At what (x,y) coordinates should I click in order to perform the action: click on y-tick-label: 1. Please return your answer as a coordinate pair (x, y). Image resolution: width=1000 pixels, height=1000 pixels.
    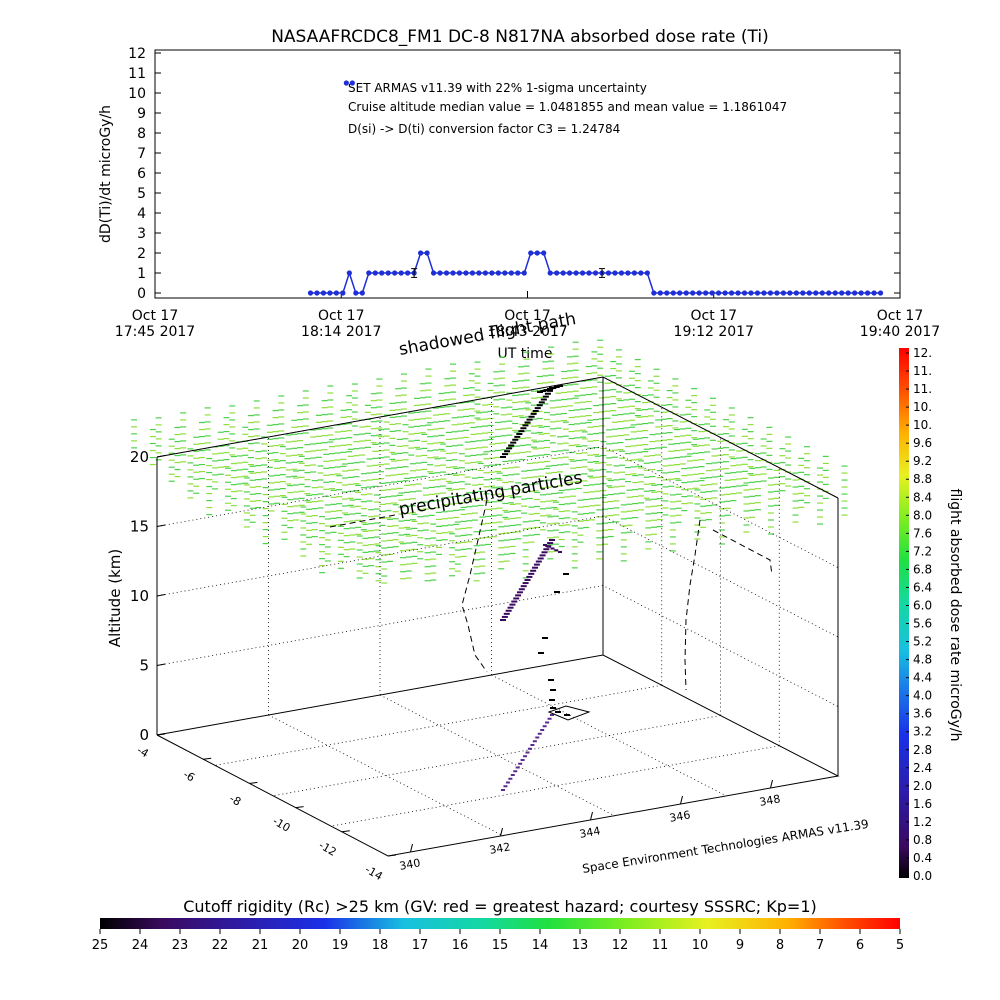
    Looking at the image, I should click on (141, 274).